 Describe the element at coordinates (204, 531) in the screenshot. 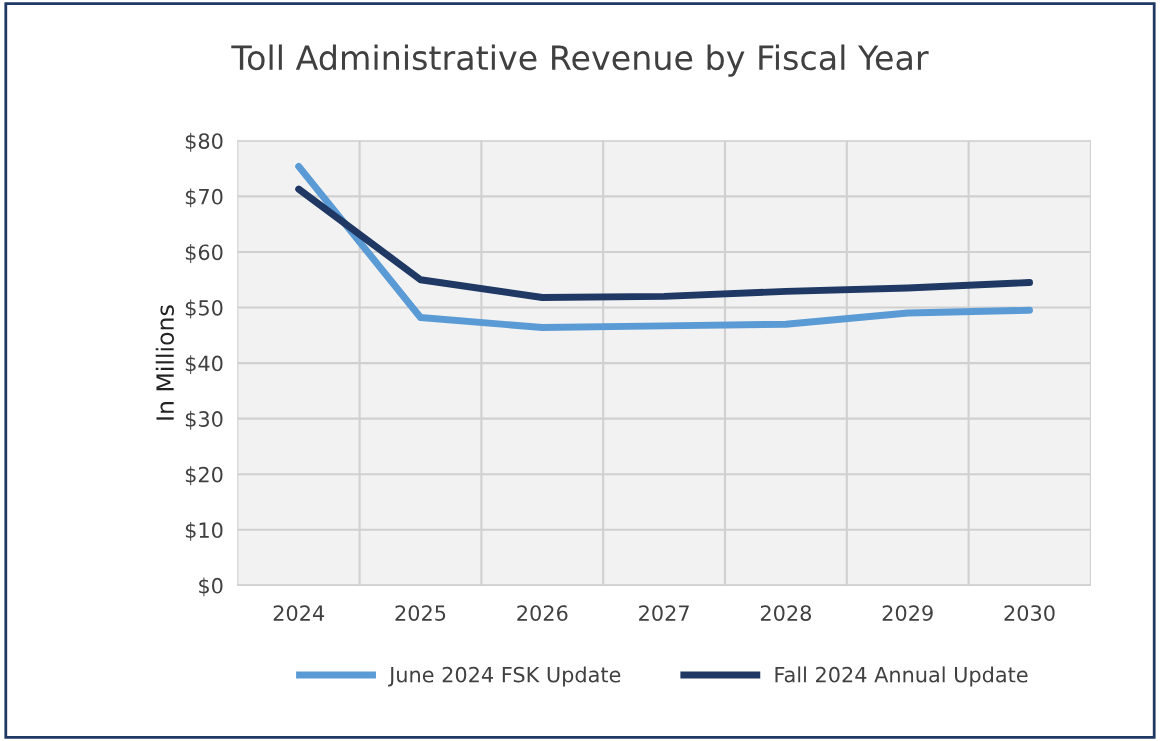

I see `y-tick-label: $10` at that location.